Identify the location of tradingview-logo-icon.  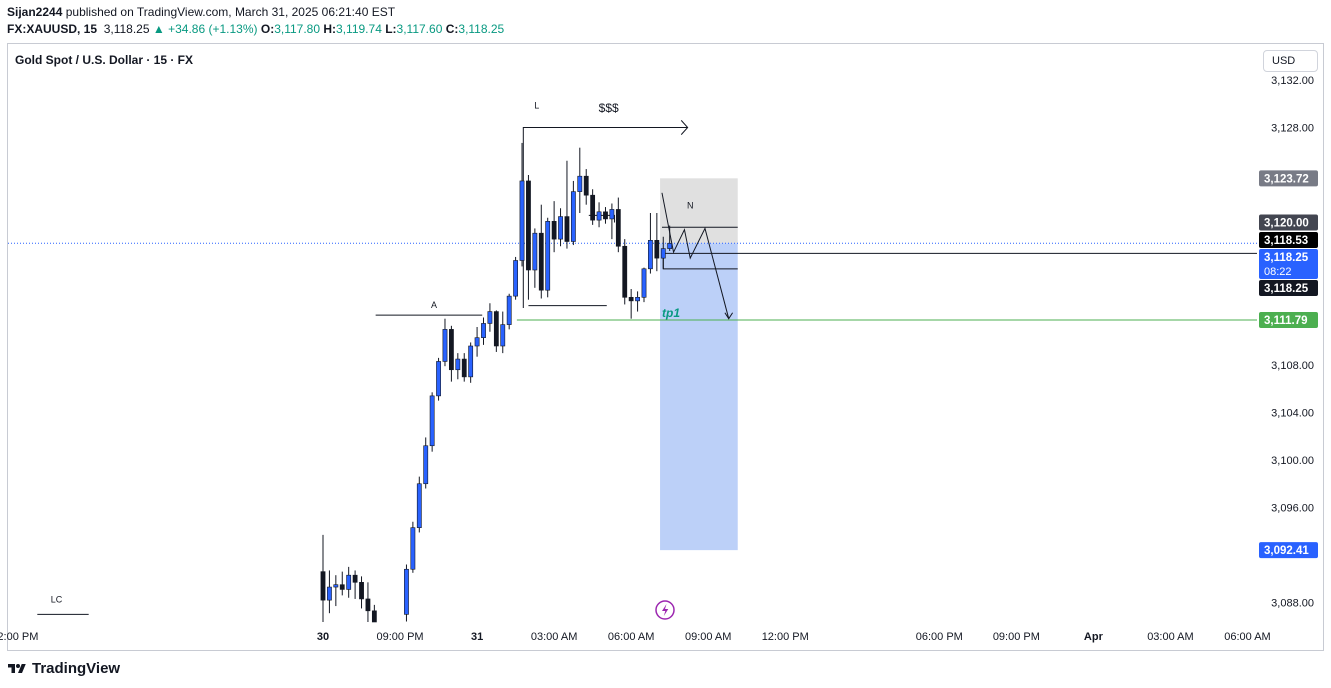
(17, 668).